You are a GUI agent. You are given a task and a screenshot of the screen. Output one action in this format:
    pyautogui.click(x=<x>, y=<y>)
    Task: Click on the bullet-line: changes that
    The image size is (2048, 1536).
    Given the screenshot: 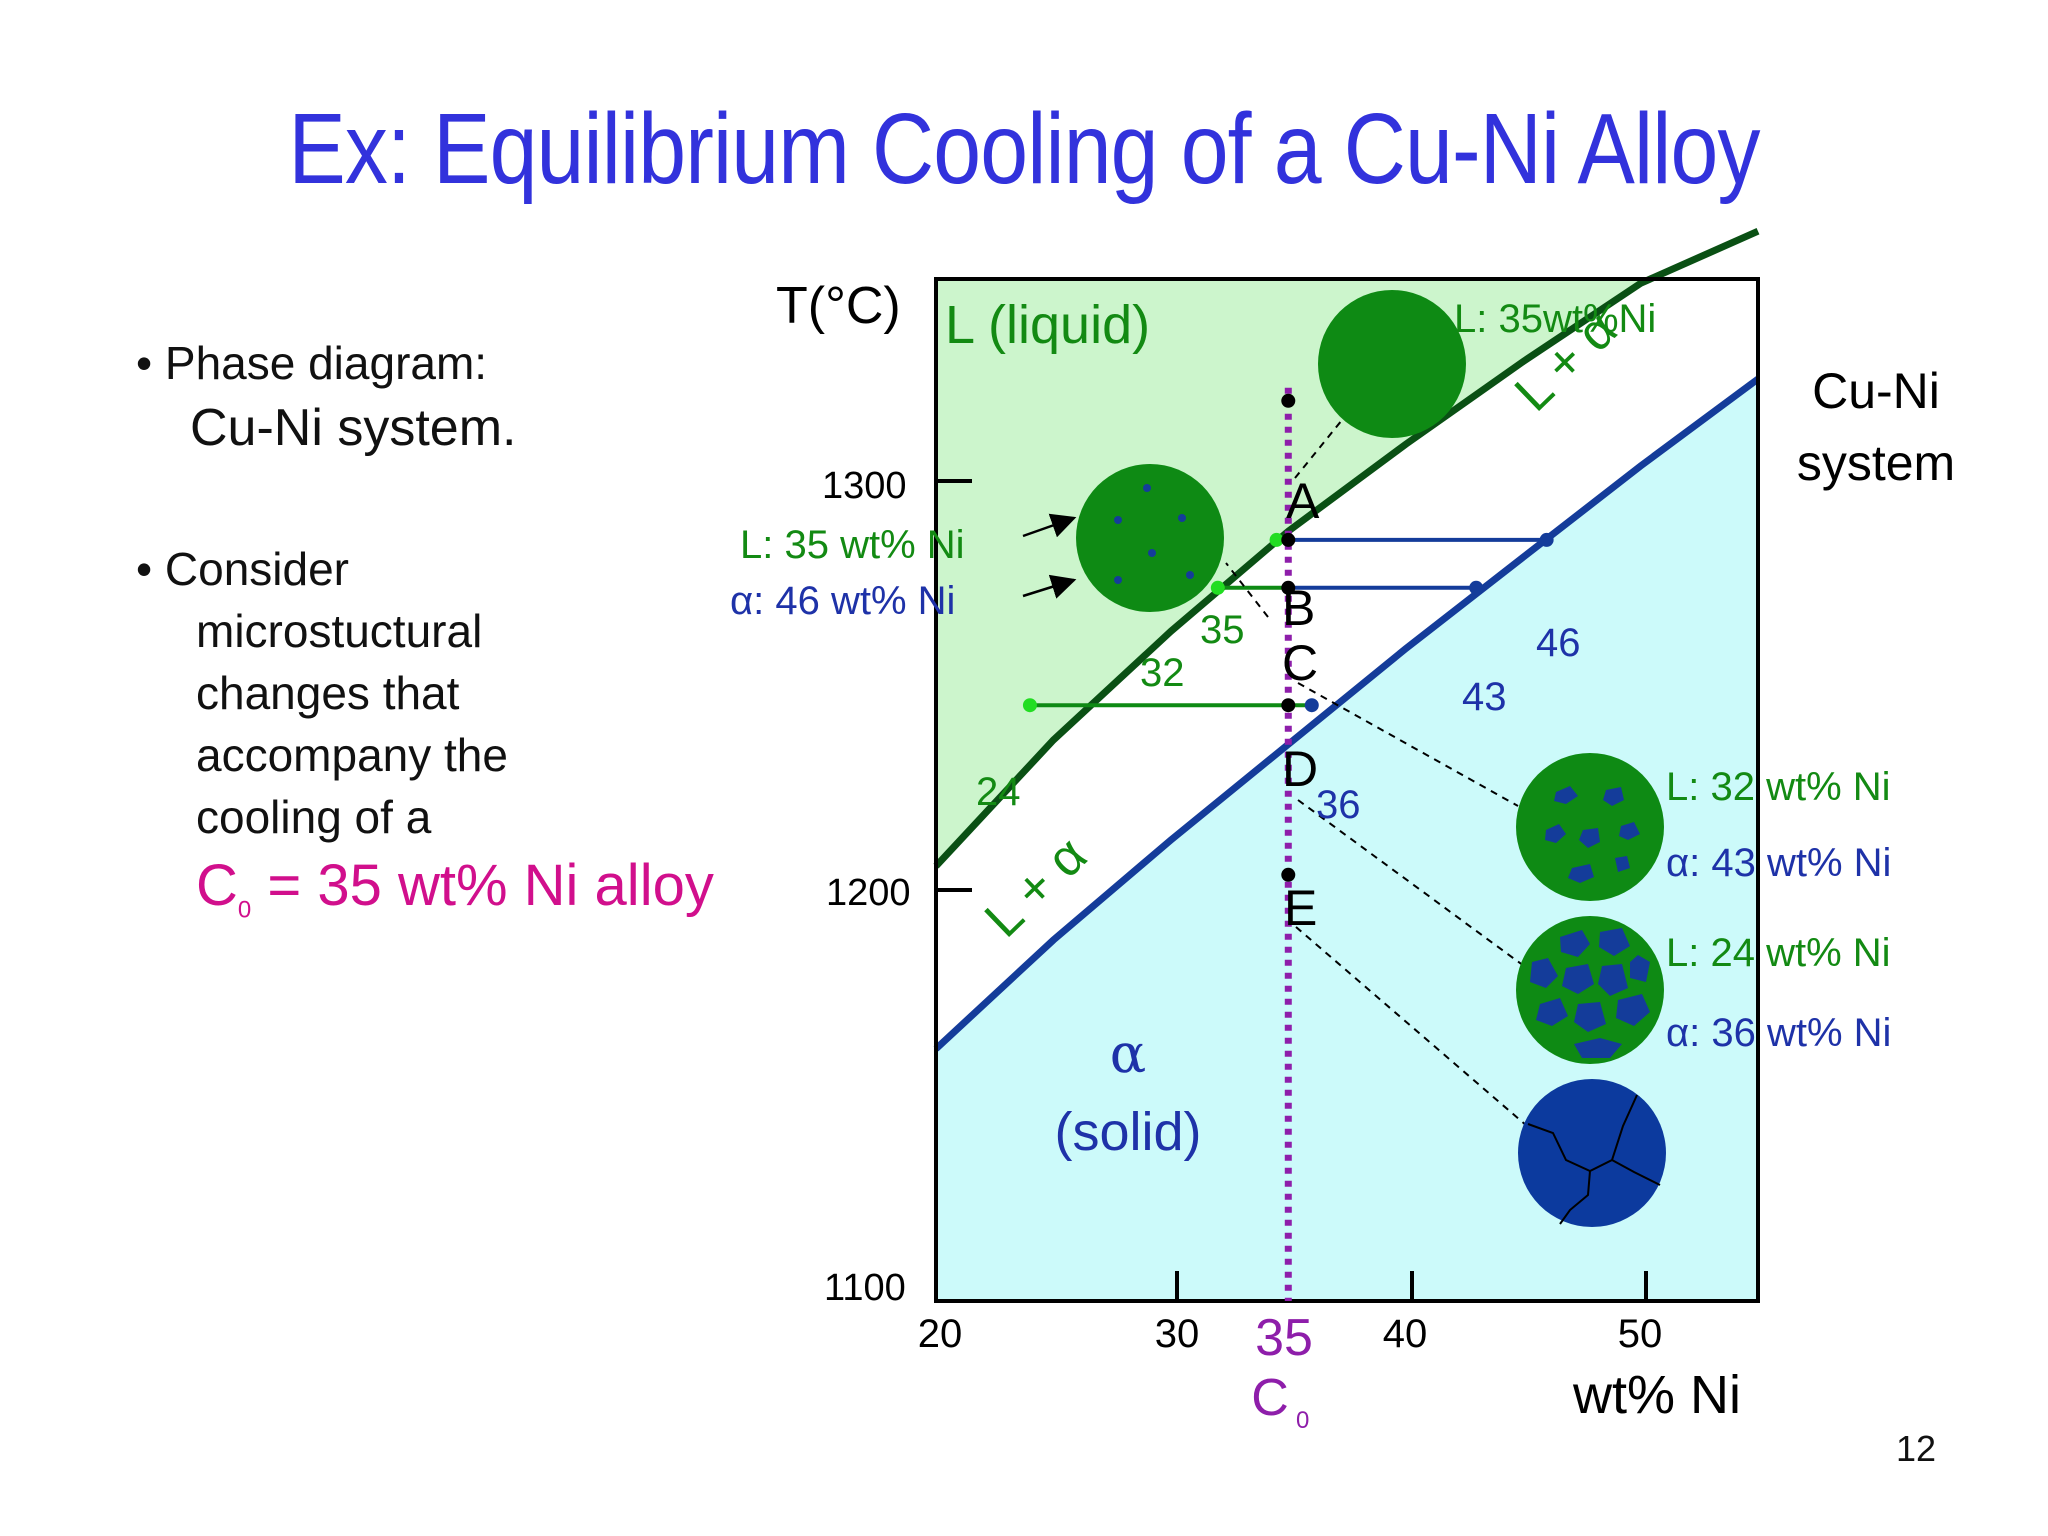 What is the action you would take?
    pyautogui.click(x=328, y=693)
    